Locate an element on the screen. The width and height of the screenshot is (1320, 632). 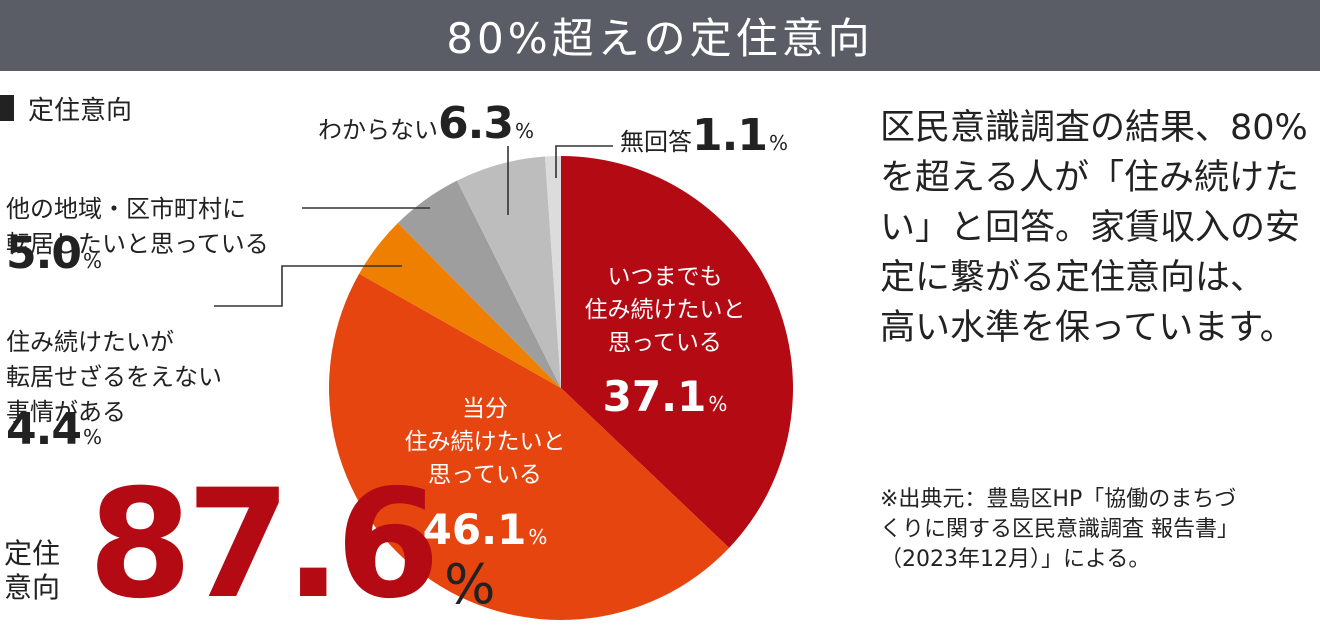
pie-slice-relocate-forced is located at coordinates (460, 305).